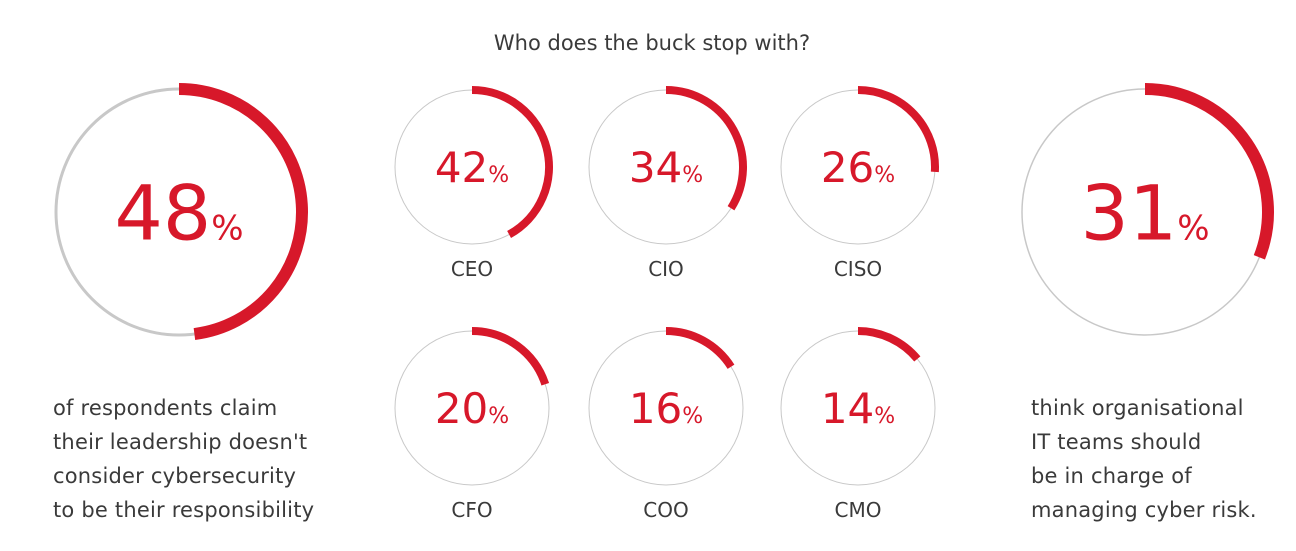 This screenshot has height=551, width=1296. What do you see at coordinates (1193, 228) in the screenshot?
I see `headline-right-percent-sign: %` at bounding box center [1193, 228].